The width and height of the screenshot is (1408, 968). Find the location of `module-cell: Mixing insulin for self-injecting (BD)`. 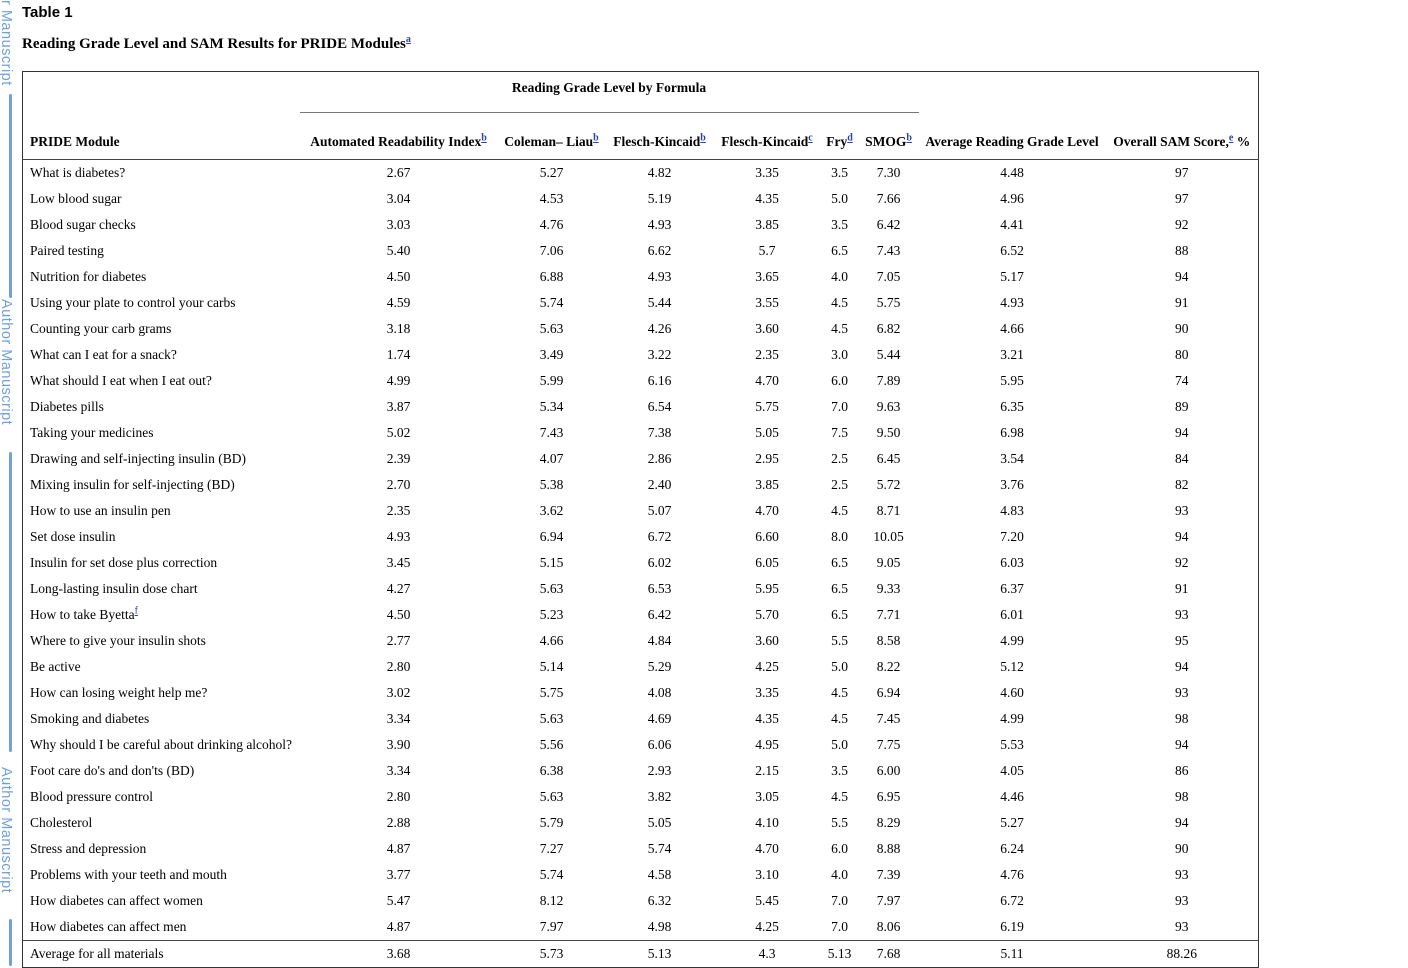

module-cell: Mixing insulin for self-injecting (BD) is located at coordinates (132, 484).